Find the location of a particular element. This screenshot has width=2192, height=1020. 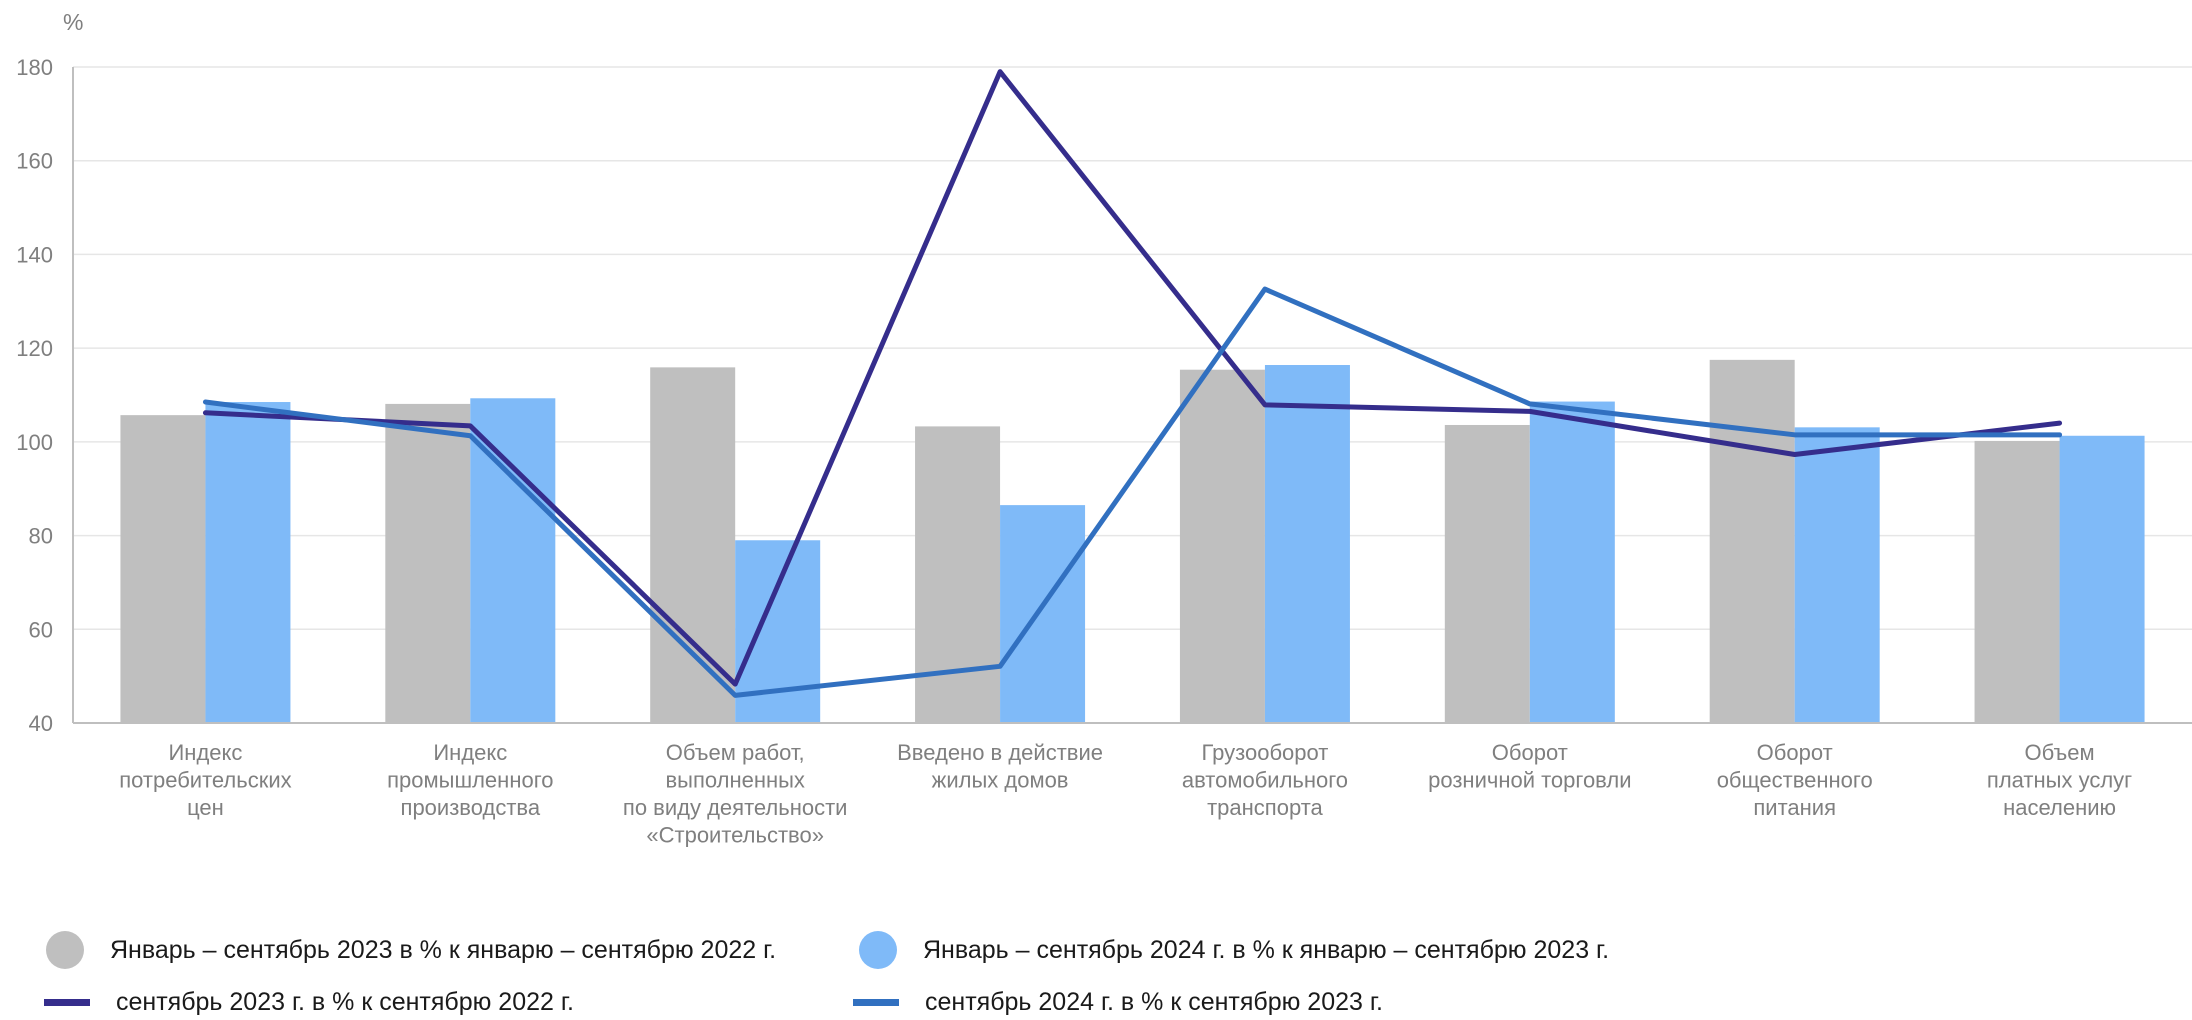

x-tick-label-line: населению is located at coordinates (2059, 807).